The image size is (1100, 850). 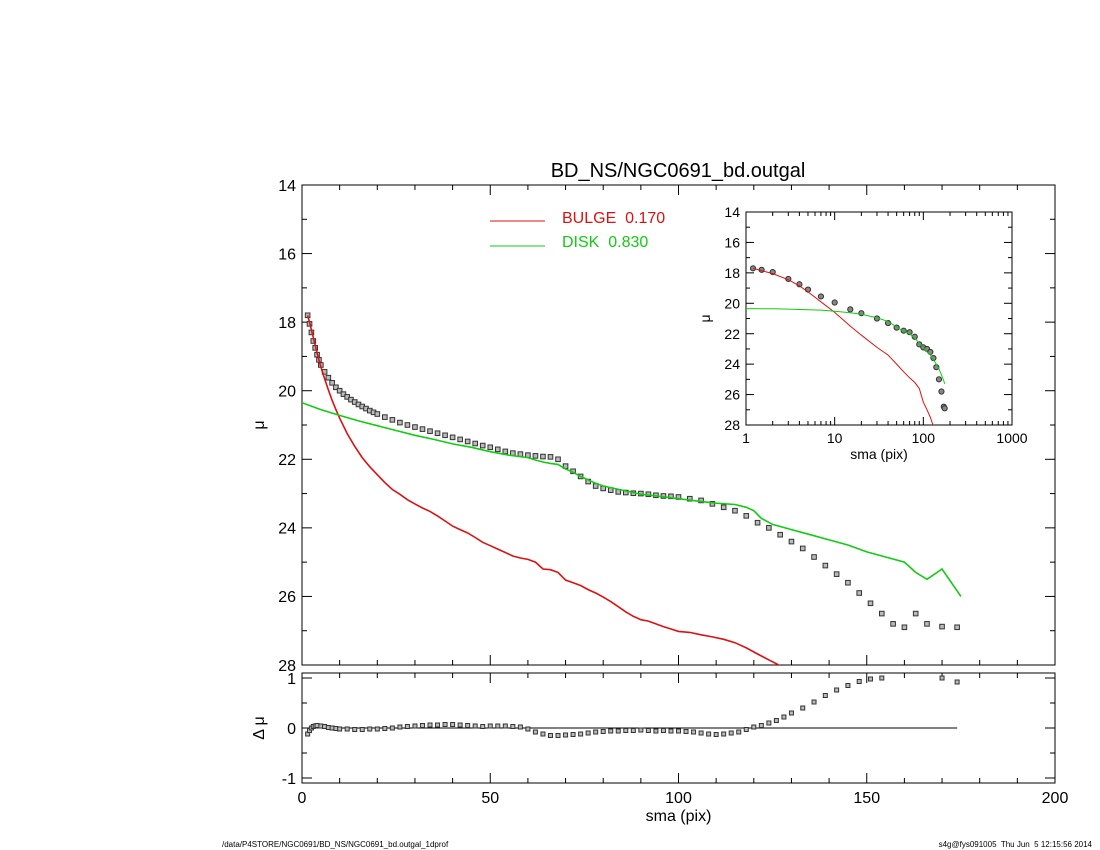 What do you see at coordinates (291, 679) in the screenshot?
I see `residual-ytick-label: 1` at bounding box center [291, 679].